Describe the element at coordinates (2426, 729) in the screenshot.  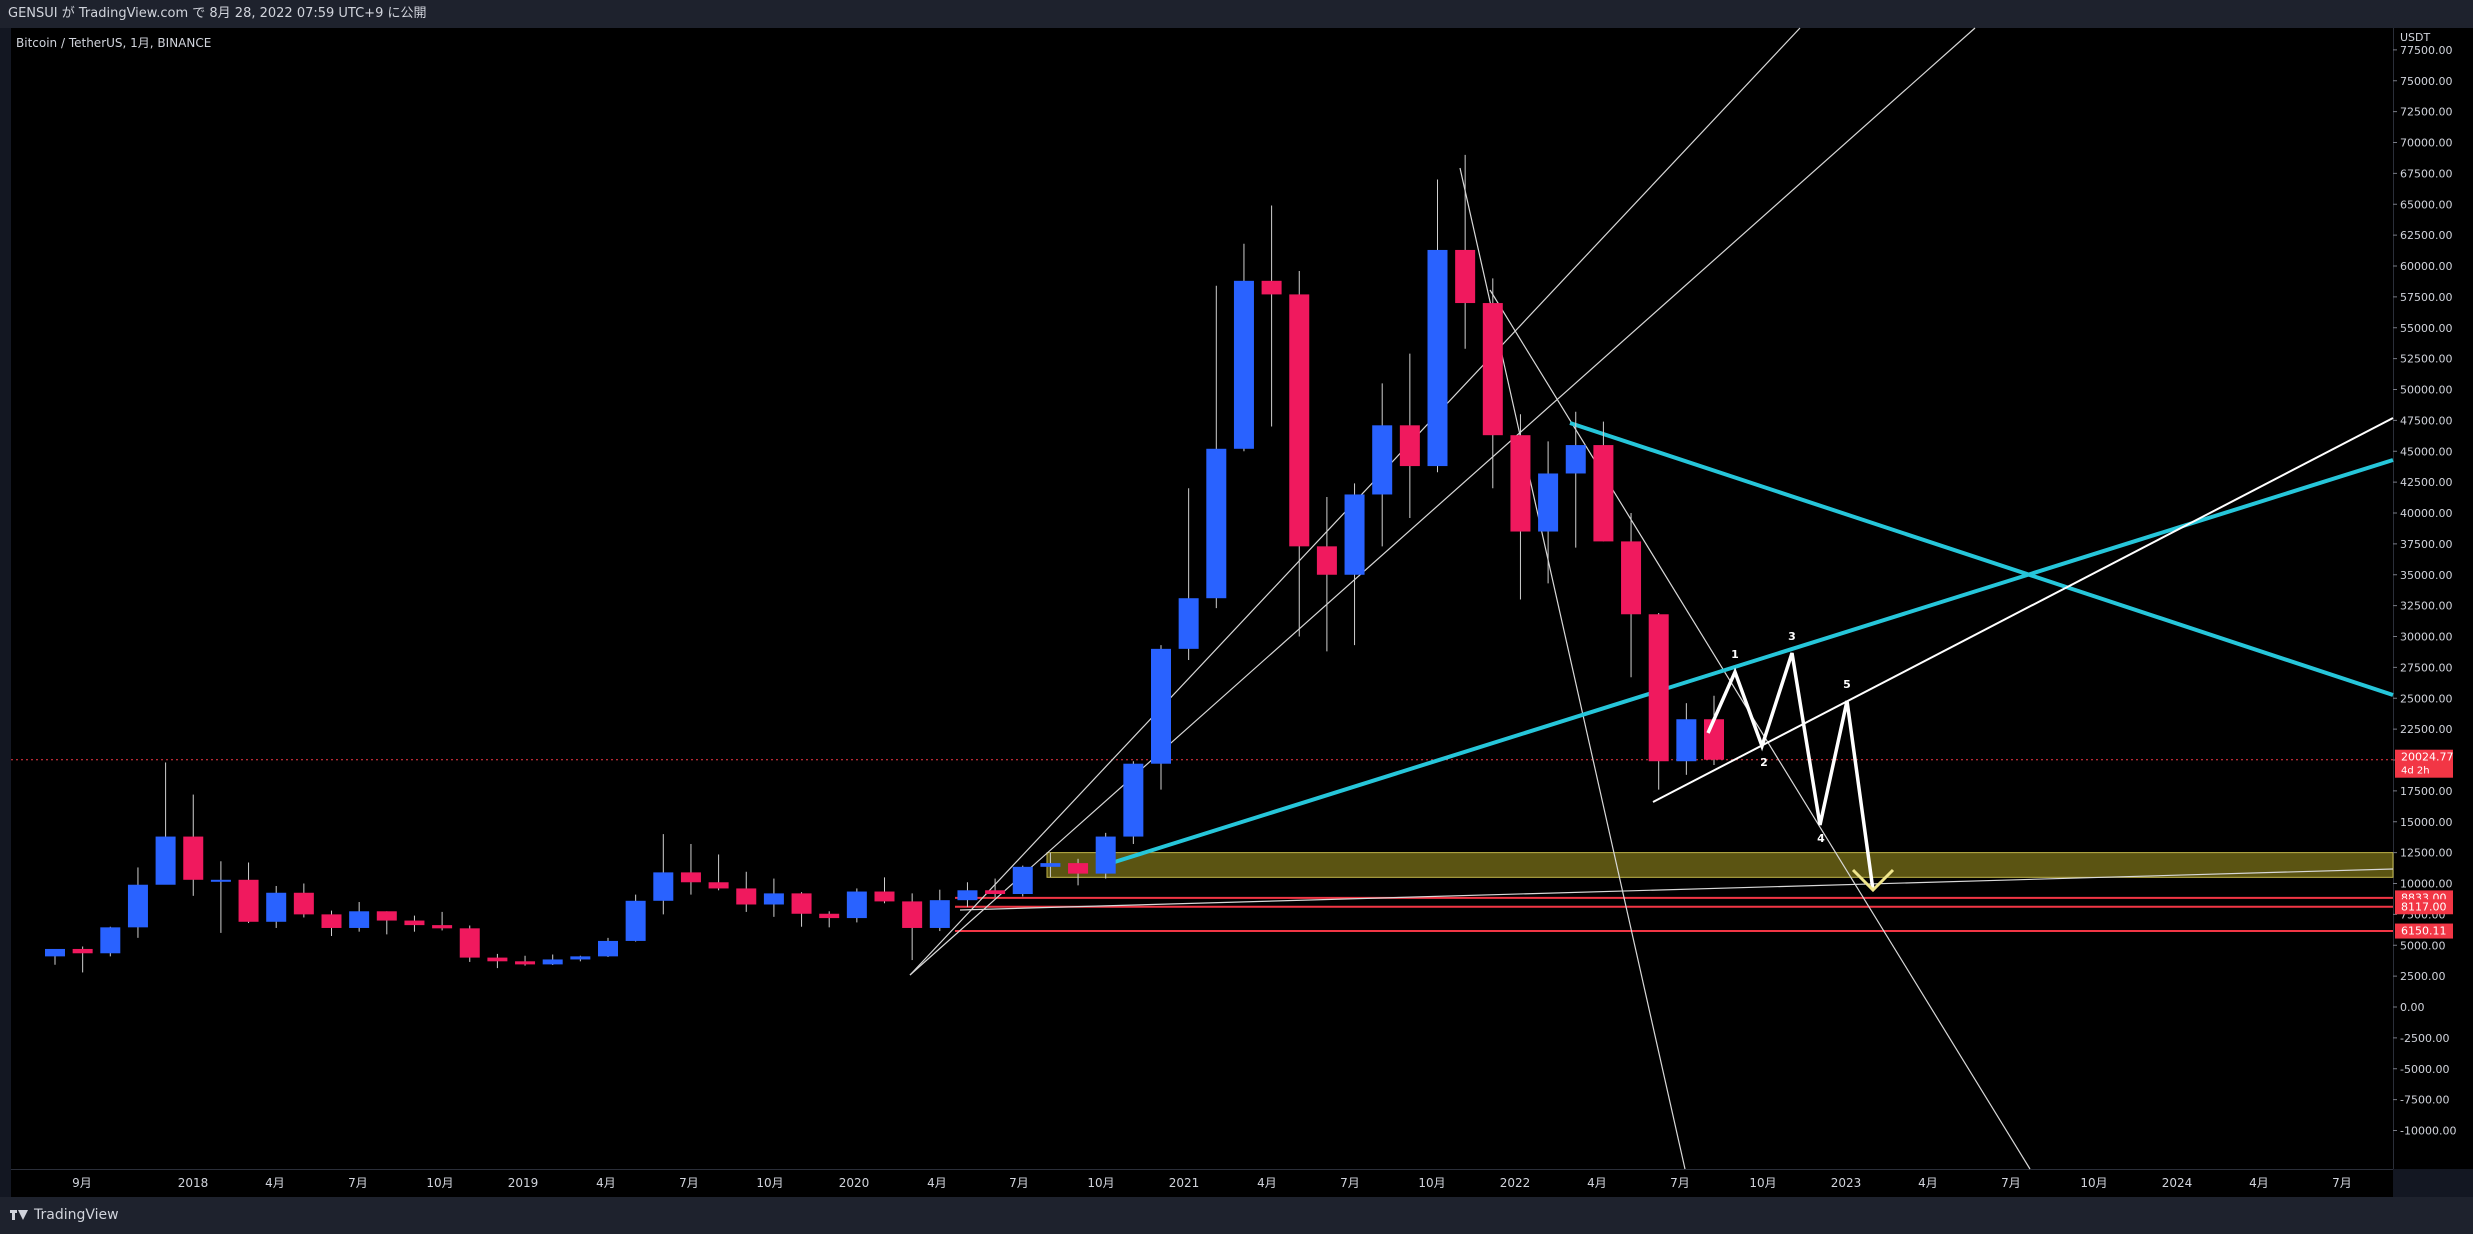
I see `y-tick-label: 22500.00` at that location.